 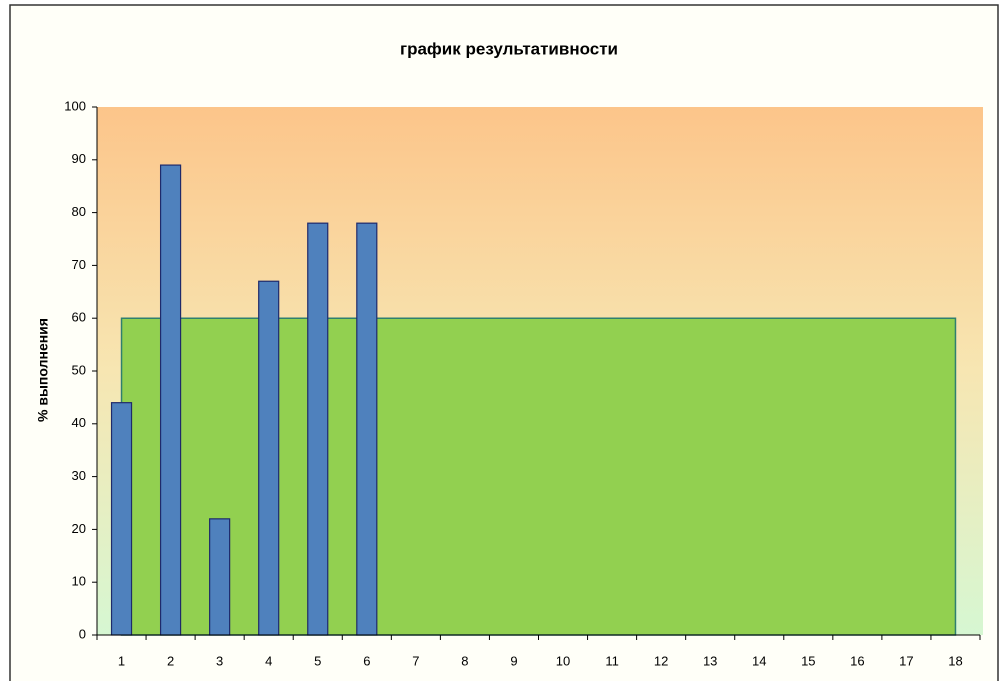 What do you see at coordinates (79, 369) in the screenshot?
I see `y-tick-label: 50` at bounding box center [79, 369].